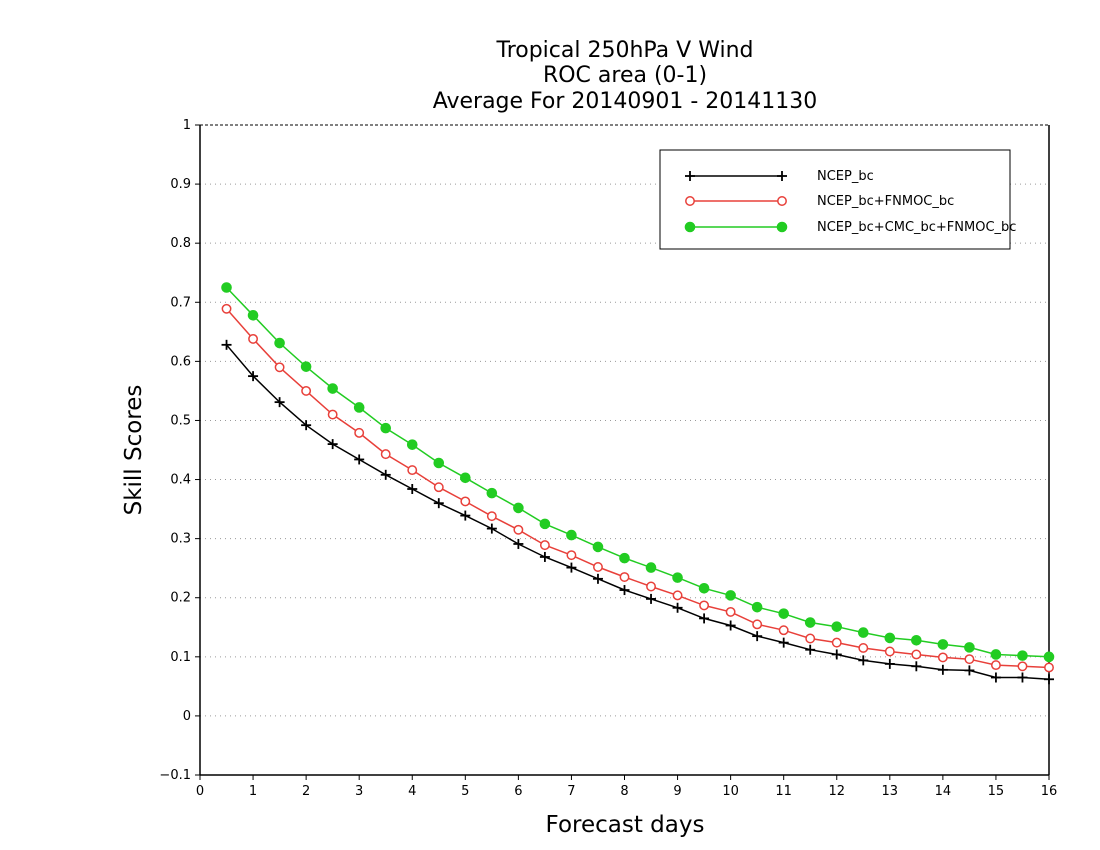 This screenshot has width=1100, height=850. I want to click on y-tick-label-5: 0.4, so click(180, 480).